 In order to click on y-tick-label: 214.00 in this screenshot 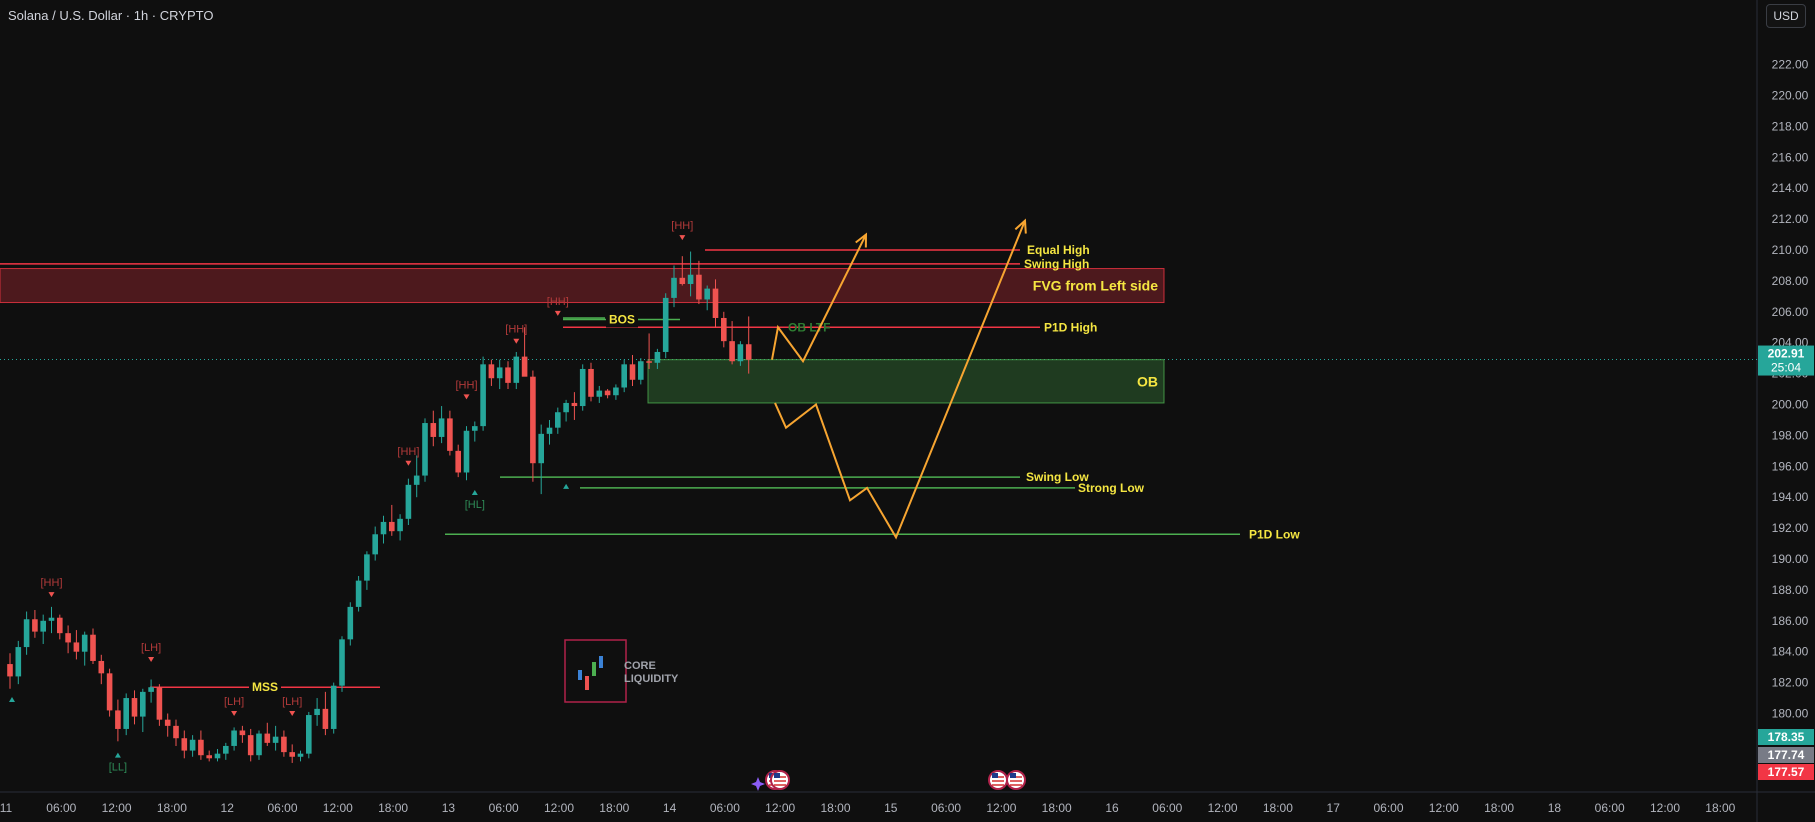, I will do `click(1790, 188)`.